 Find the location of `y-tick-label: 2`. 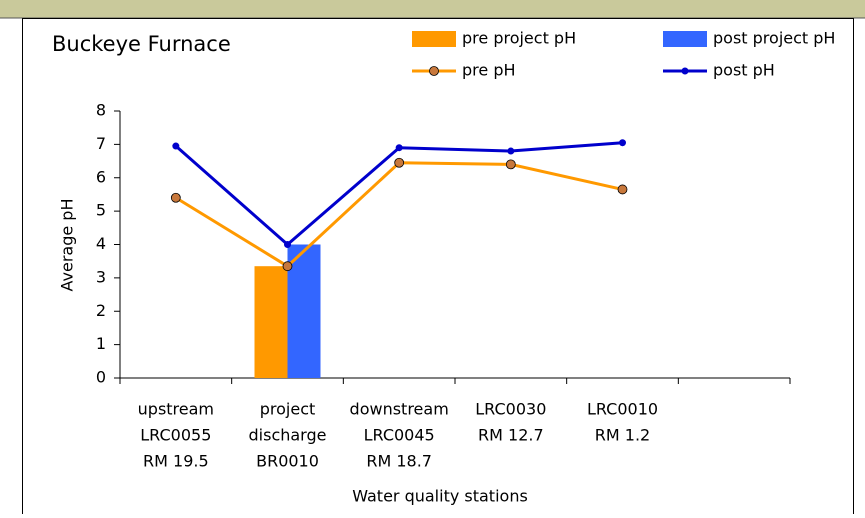

y-tick-label: 2 is located at coordinates (101, 310).